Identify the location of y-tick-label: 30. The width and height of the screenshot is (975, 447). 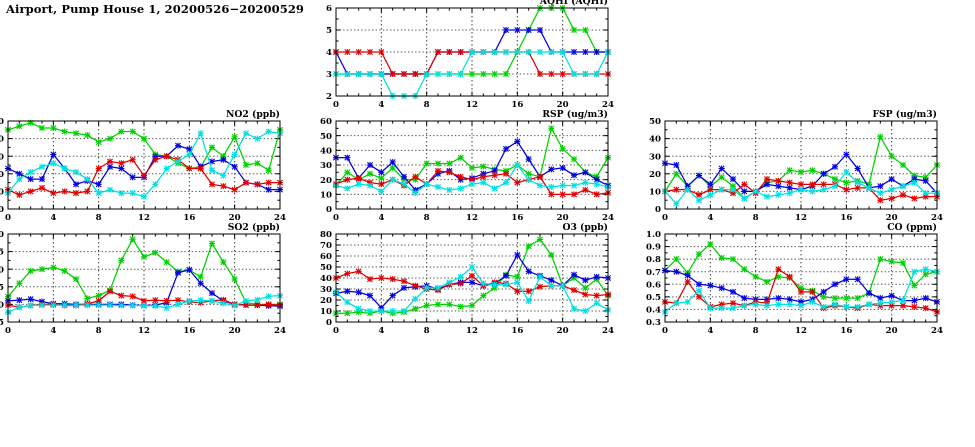
(326, 166).